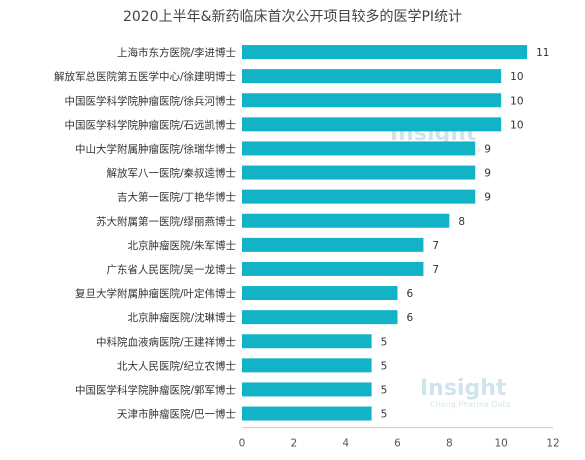 The image size is (585, 460). Describe the element at coordinates (176, 414) in the screenshot. I see `category-label: 天津市肿瘤医院/巴一博士` at that location.